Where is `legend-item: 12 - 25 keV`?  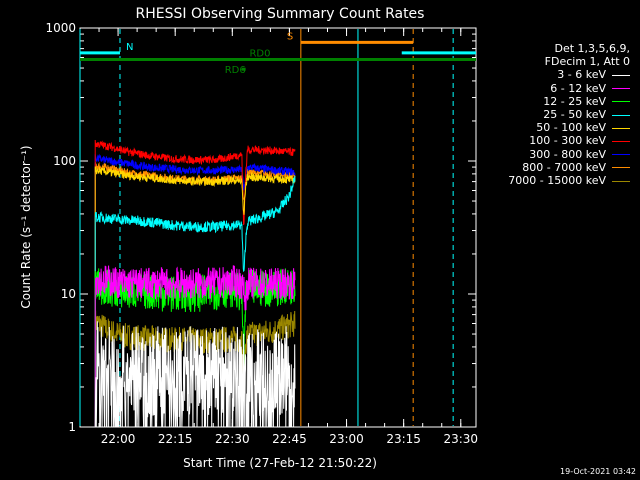
legend-item: 12 - 25 keV is located at coordinates (569, 101).